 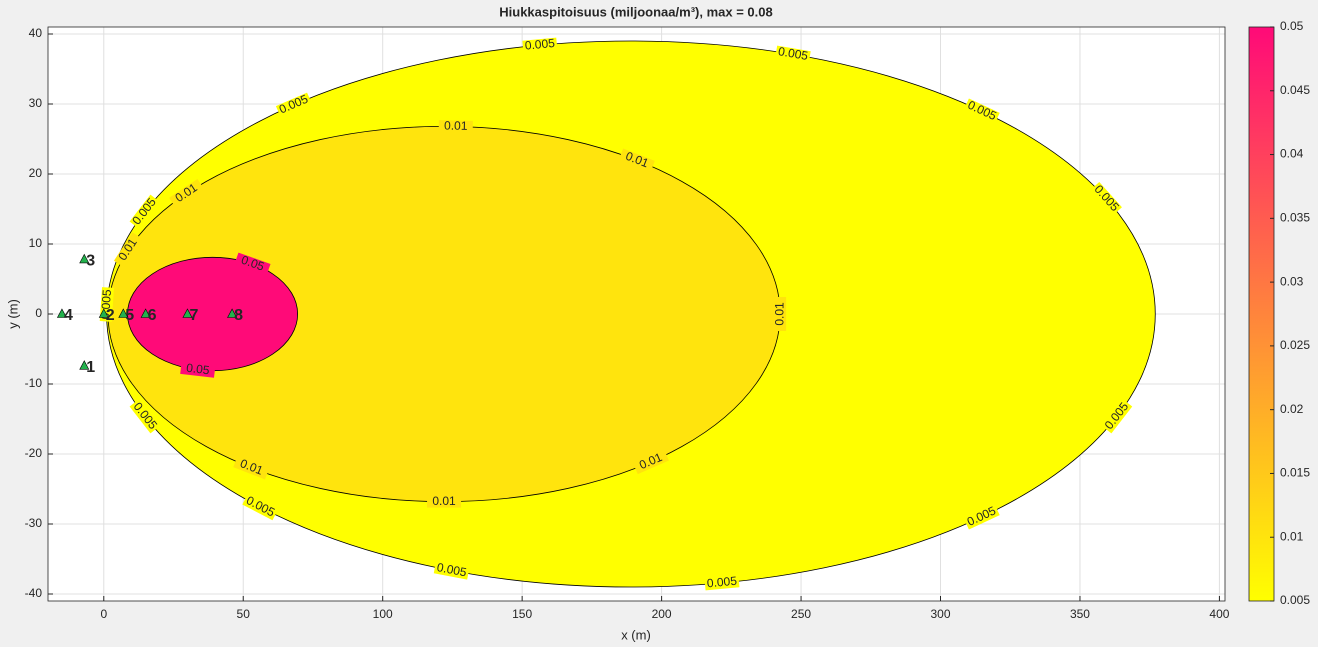 I want to click on colorbar-tick-label: 0.015, so click(x=1295, y=473).